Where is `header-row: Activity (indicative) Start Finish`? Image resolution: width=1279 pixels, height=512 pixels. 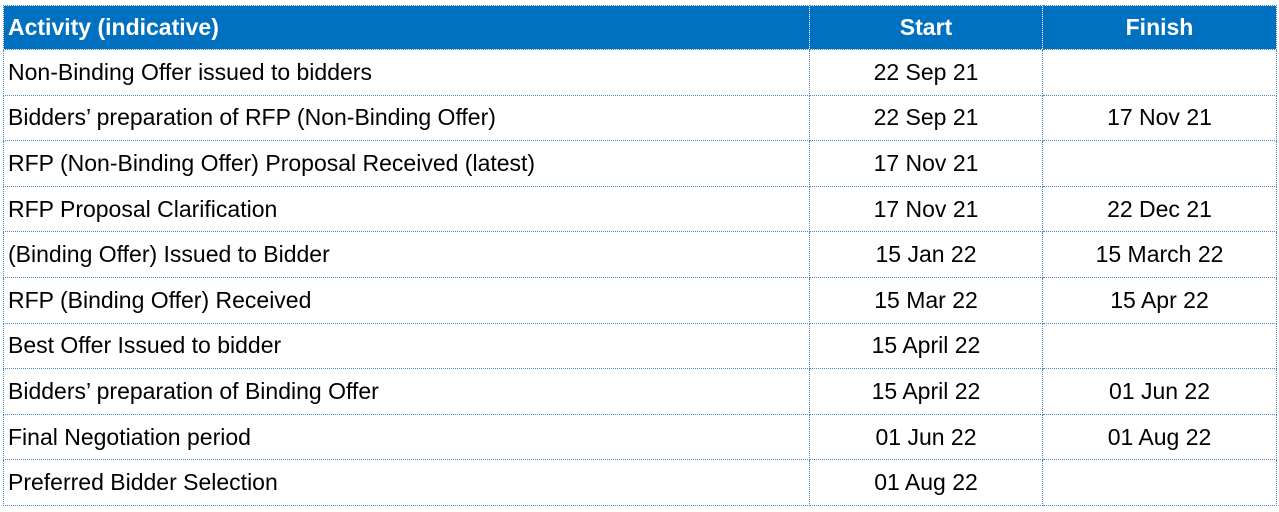
header-row: Activity (indicative) Start Finish is located at coordinates (640, 27).